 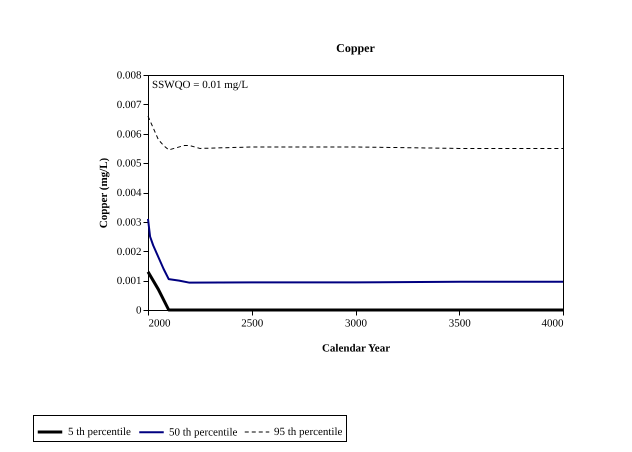 What do you see at coordinates (129, 134) in the screenshot?
I see `y-tick-label: 0.006` at bounding box center [129, 134].